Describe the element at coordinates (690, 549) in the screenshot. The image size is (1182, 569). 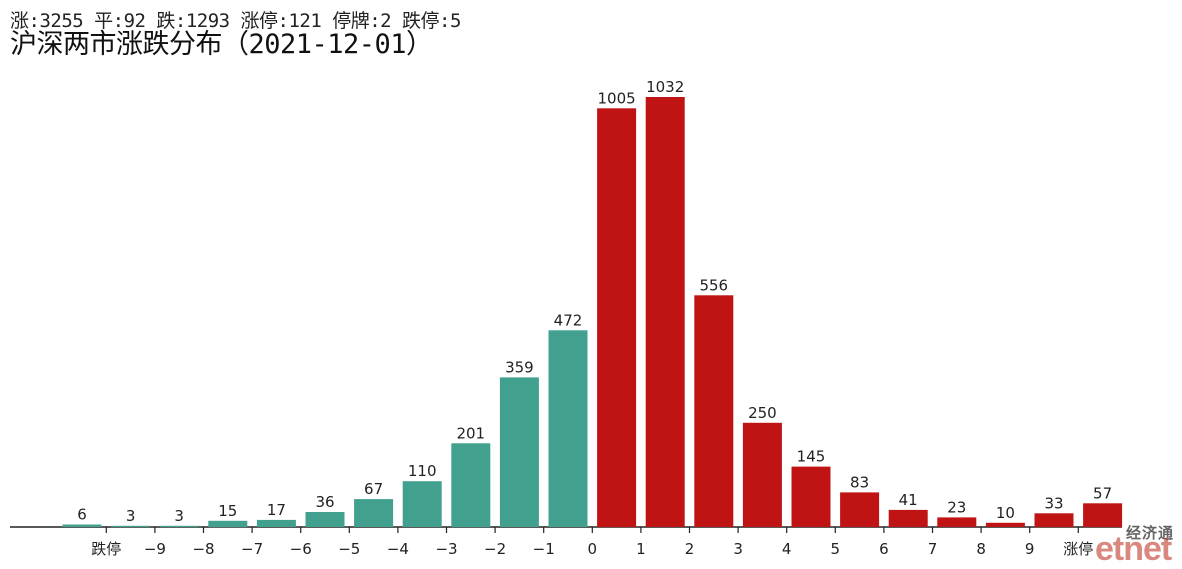
I see `x-tick-label: 2` at that location.